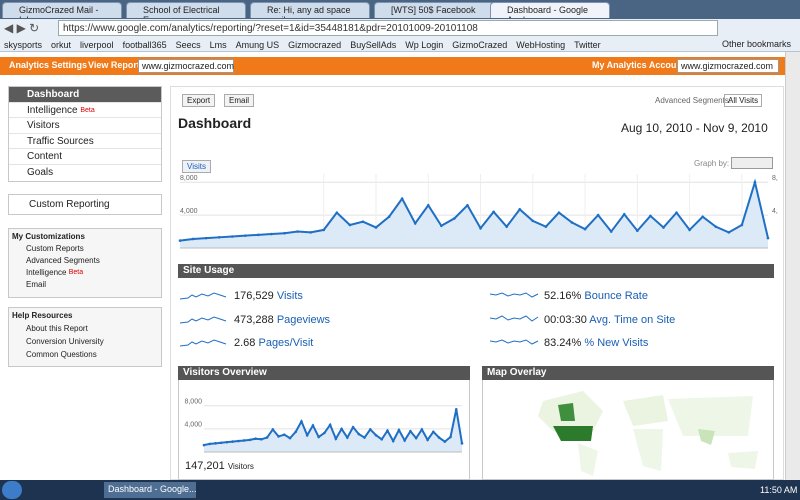  What do you see at coordinates (240, 466) in the screenshot?
I see `visitors-label: Visitors` at bounding box center [240, 466].